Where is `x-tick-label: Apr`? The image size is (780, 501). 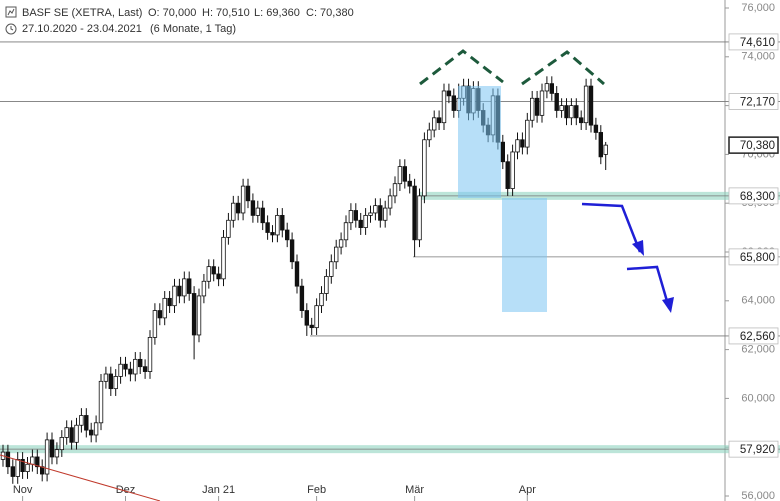 x-tick-label: Apr is located at coordinates (527, 490).